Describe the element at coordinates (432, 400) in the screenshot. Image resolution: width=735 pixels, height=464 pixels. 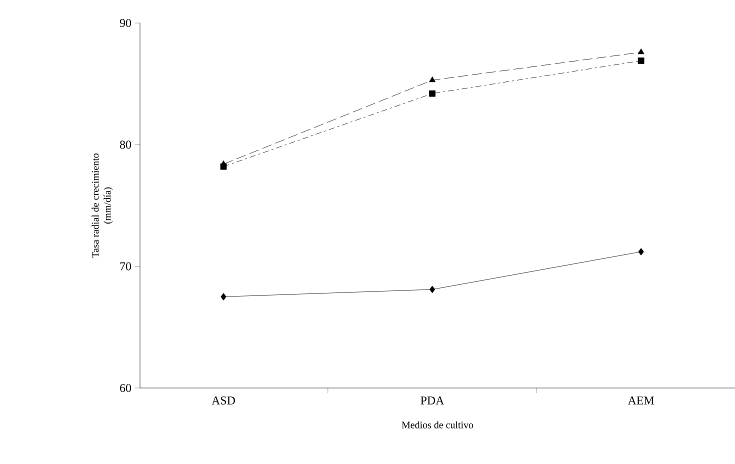
I see `x-tick-label: PDA` at that location.